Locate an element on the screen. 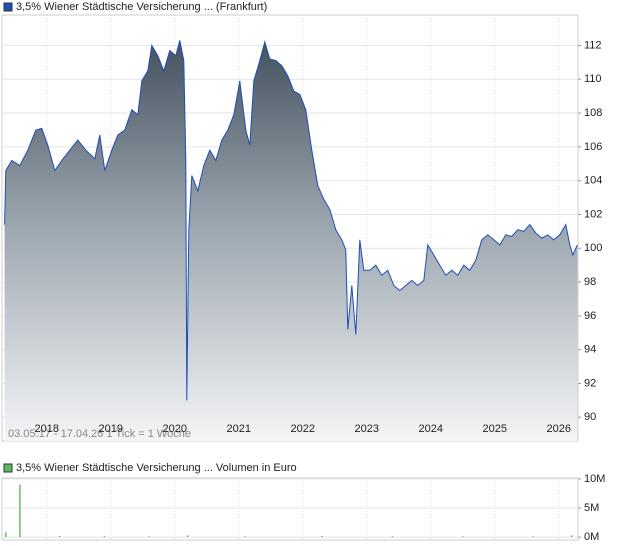  y-tick-label: 98 is located at coordinates (590, 282).